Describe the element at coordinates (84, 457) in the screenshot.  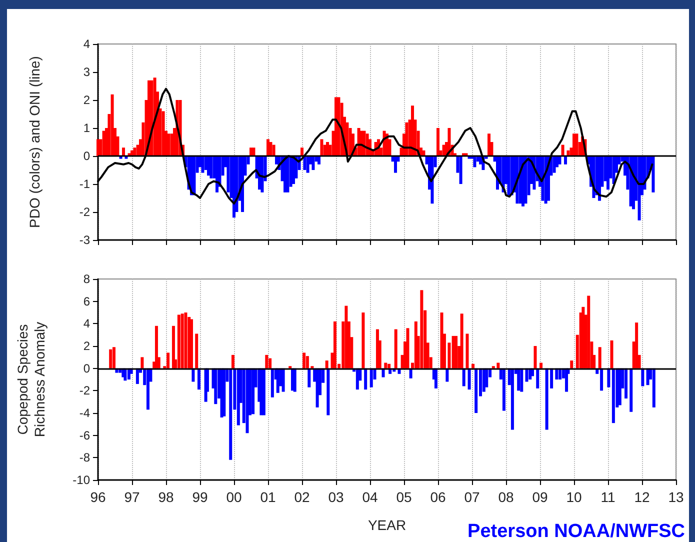
I see `y-tick-label: -8` at that location.